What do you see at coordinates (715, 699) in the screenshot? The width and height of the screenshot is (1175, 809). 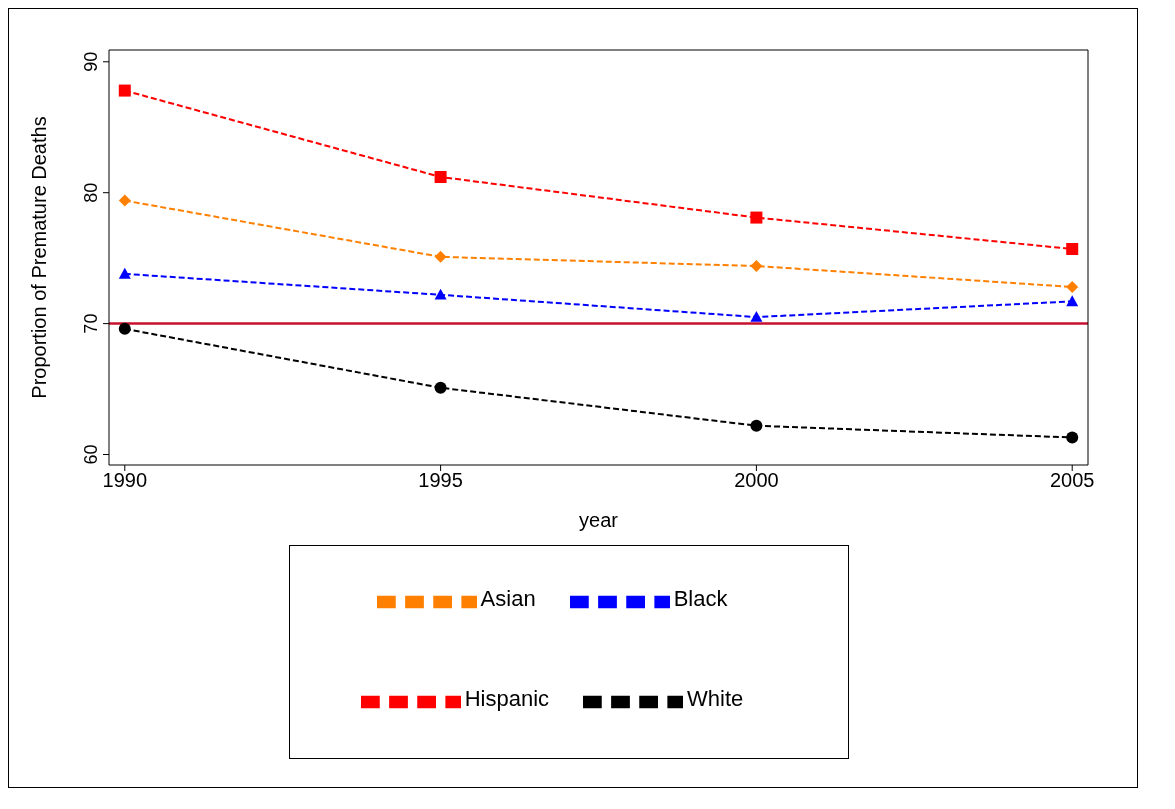 I see `legend-label: White` at bounding box center [715, 699].